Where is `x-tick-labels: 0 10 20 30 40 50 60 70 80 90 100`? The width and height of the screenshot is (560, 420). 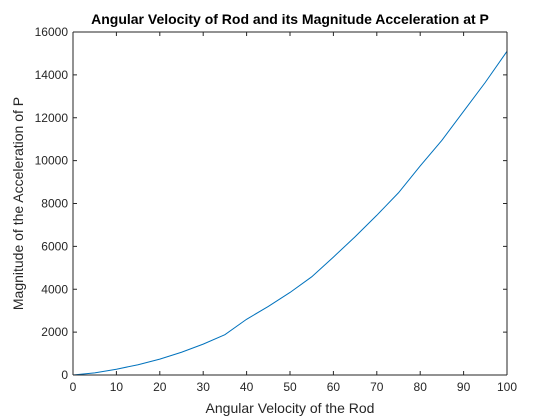
x-tick-labels: 0 10 20 30 40 50 60 70 80 90 100 is located at coordinates (294, 387).